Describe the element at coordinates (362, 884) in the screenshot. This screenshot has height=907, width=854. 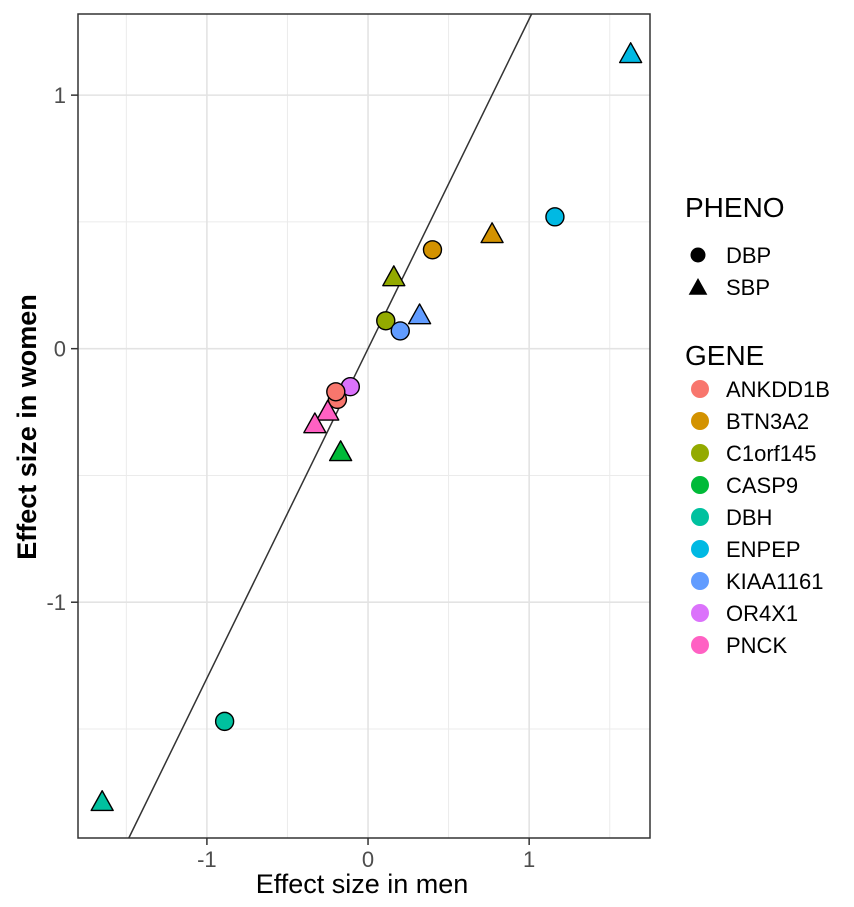
I see `x-axis-title: Effect size in men` at that location.